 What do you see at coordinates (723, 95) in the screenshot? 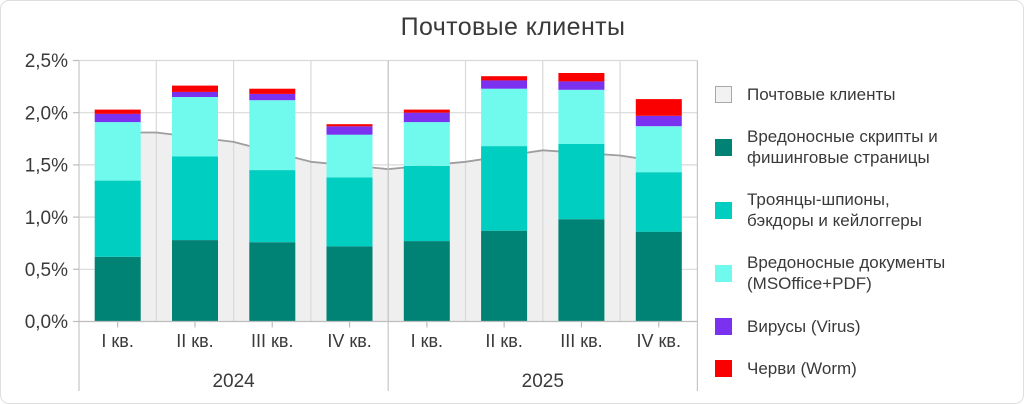
I see `mail-clients-swatch-icon` at bounding box center [723, 95].